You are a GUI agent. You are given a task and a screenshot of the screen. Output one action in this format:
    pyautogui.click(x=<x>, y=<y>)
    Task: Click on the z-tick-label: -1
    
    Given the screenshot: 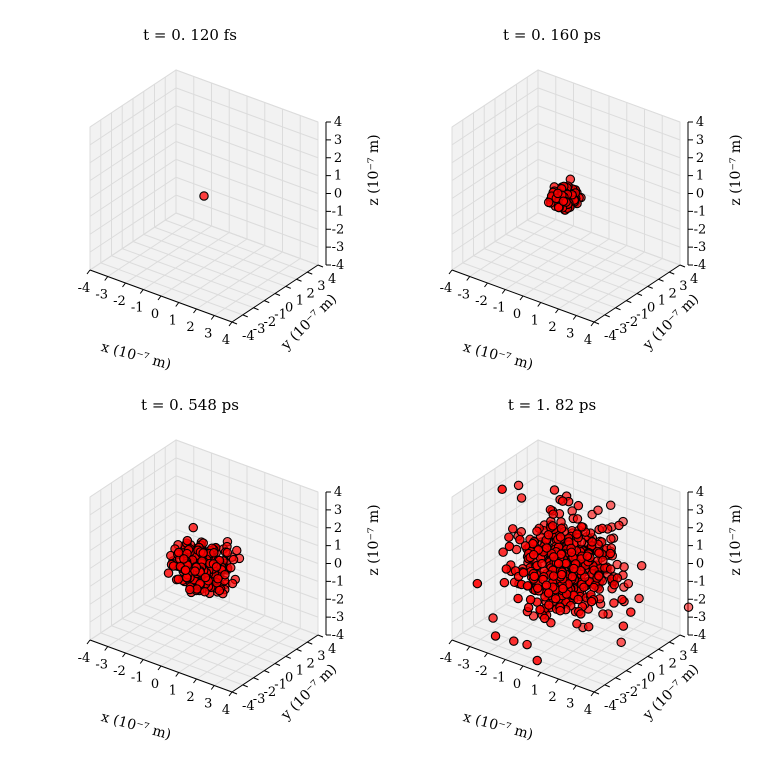 What is the action you would take?
    pyautogui.click(x=700, y=581)
    